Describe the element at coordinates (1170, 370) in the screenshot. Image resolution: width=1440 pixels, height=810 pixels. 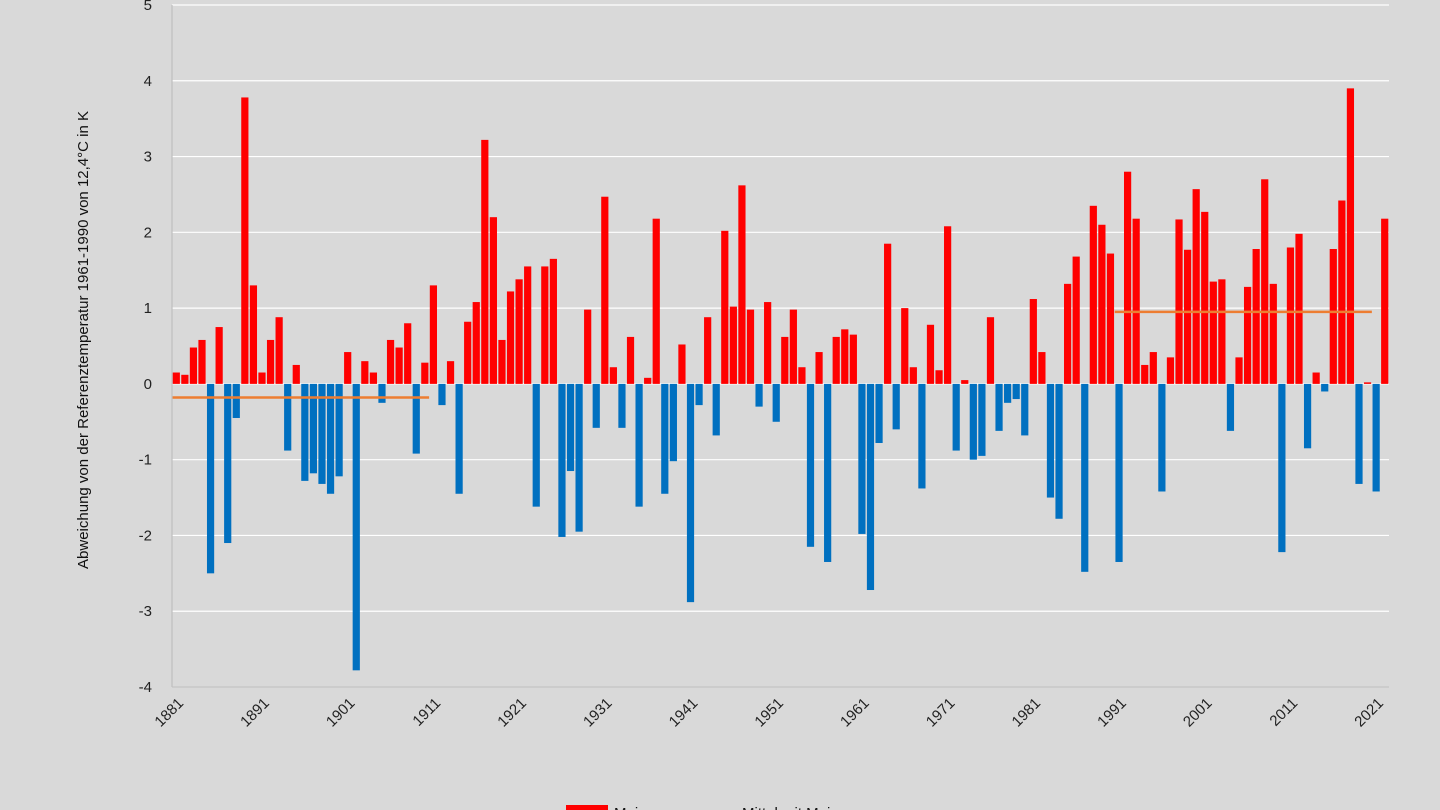
I see `bar-1997` at that location.